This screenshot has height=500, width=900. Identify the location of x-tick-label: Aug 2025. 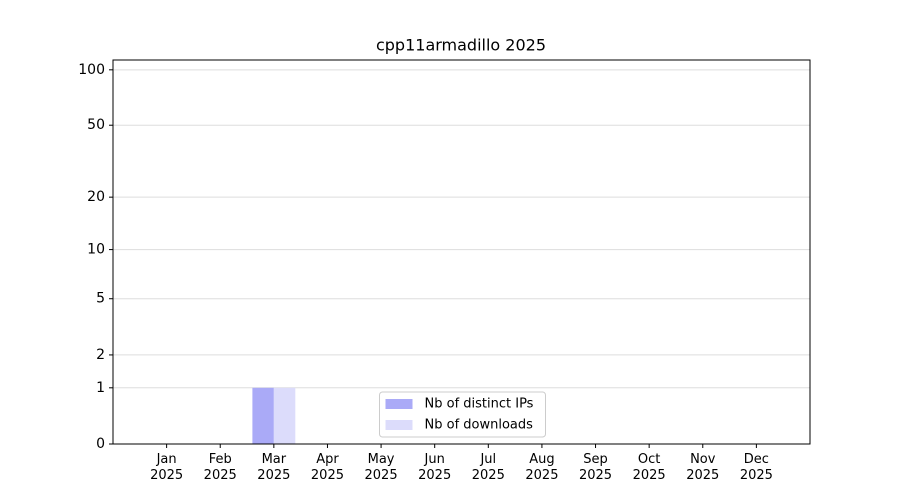
(542, 467).